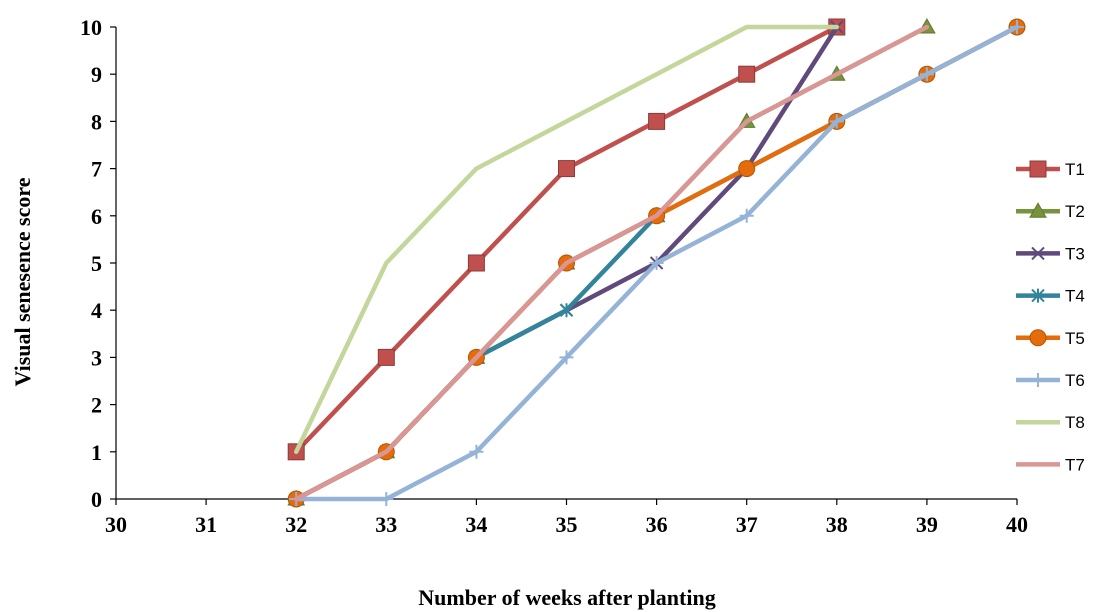  Describe the element at coordinates (386, 524) in the screenshot. I see `x-tick-label: 33` at that location.